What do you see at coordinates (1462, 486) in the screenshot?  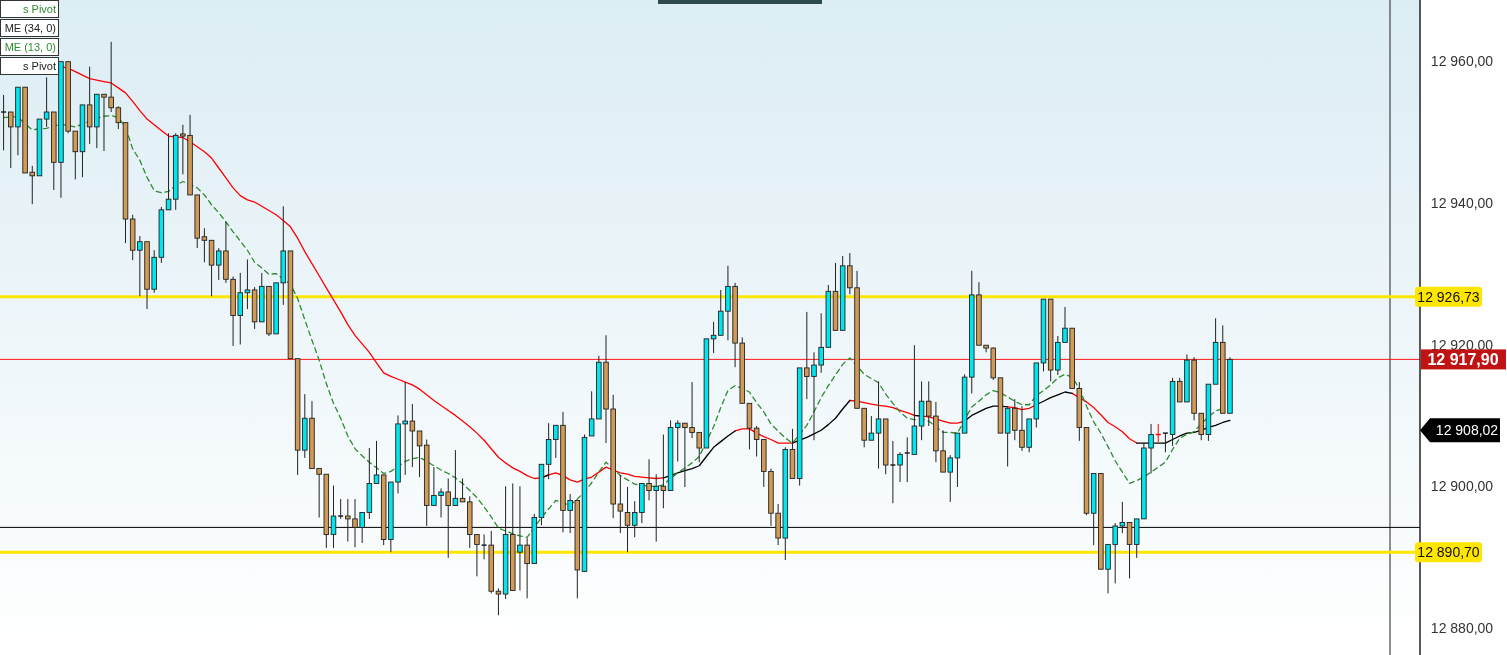 I see `y-tick-label: 12 900,00` at bounding box center [1462, 486].